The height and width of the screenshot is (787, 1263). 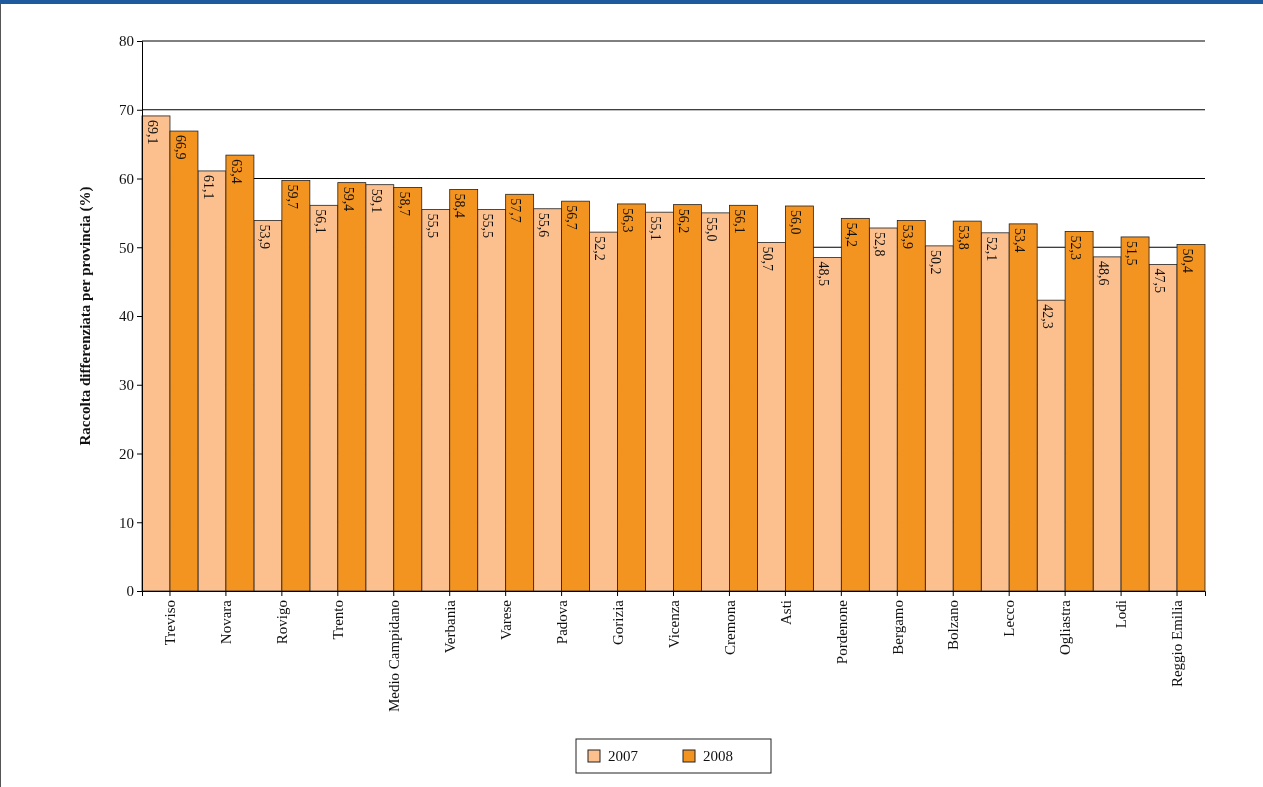 I want to click on x-tick-label: Verbania, so click(x=449, y=626).